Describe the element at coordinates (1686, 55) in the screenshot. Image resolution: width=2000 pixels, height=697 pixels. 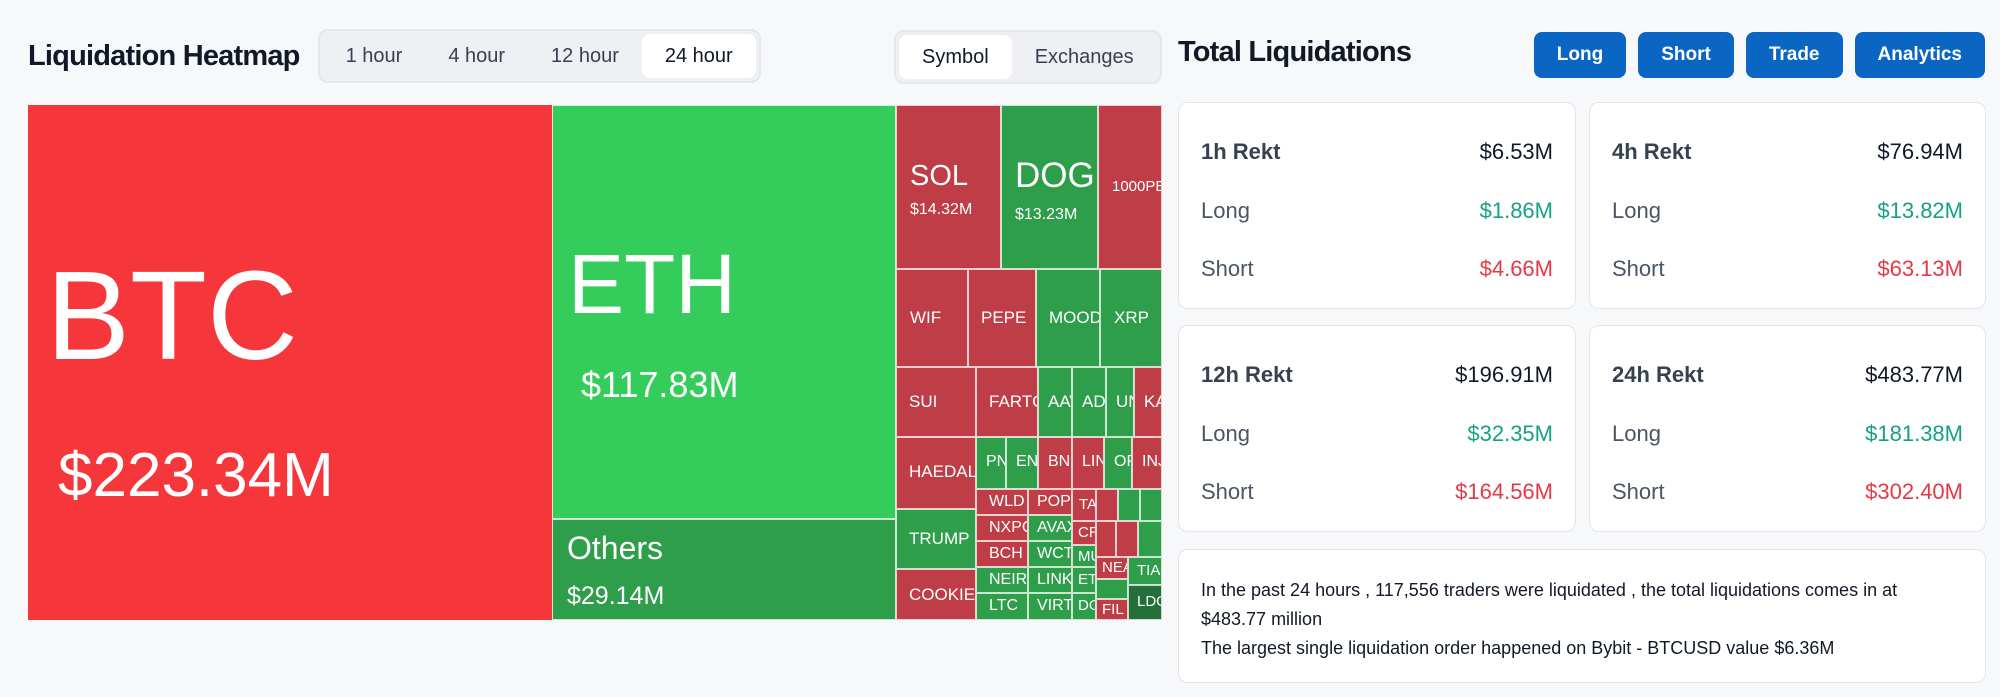
I see `short-button: Short` at that location.